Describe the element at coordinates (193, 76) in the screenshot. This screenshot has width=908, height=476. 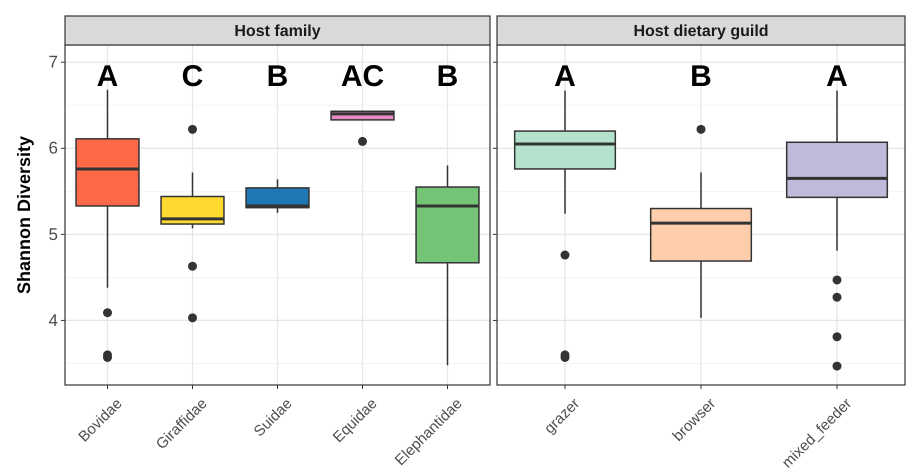
I see `annotation: C` at that location.